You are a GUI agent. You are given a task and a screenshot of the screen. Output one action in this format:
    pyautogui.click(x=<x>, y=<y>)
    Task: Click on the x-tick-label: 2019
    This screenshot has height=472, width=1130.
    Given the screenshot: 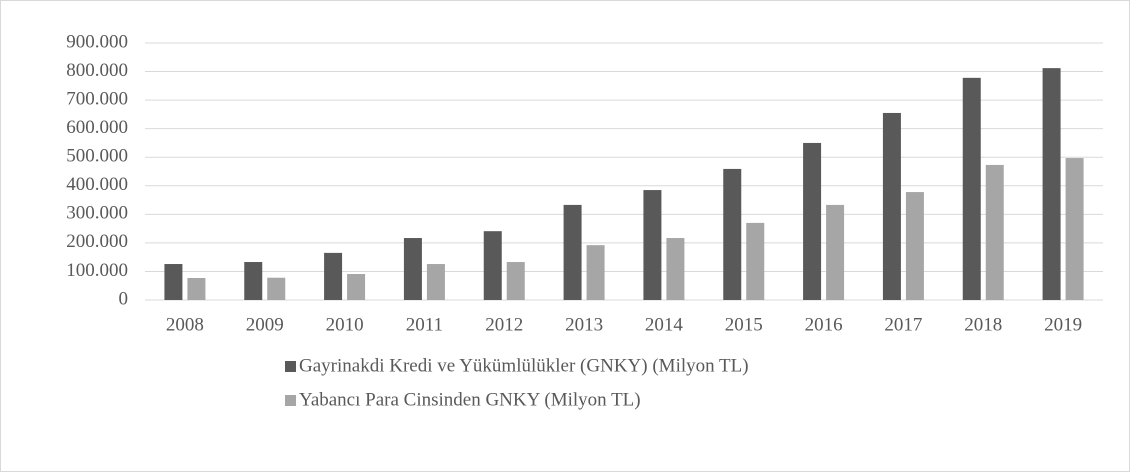 What is the action you would take?
    pyautogui.click(x=1063, y=324)
    